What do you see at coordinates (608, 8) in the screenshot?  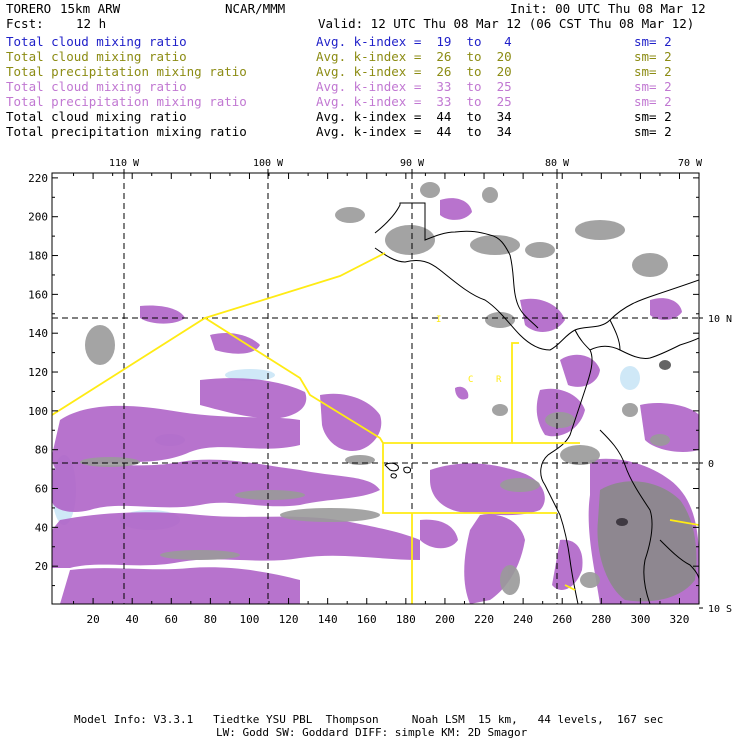 I see `init-time: Init: 00 UTC Thu 08 Mar 12` at bounding box center [608, 8].